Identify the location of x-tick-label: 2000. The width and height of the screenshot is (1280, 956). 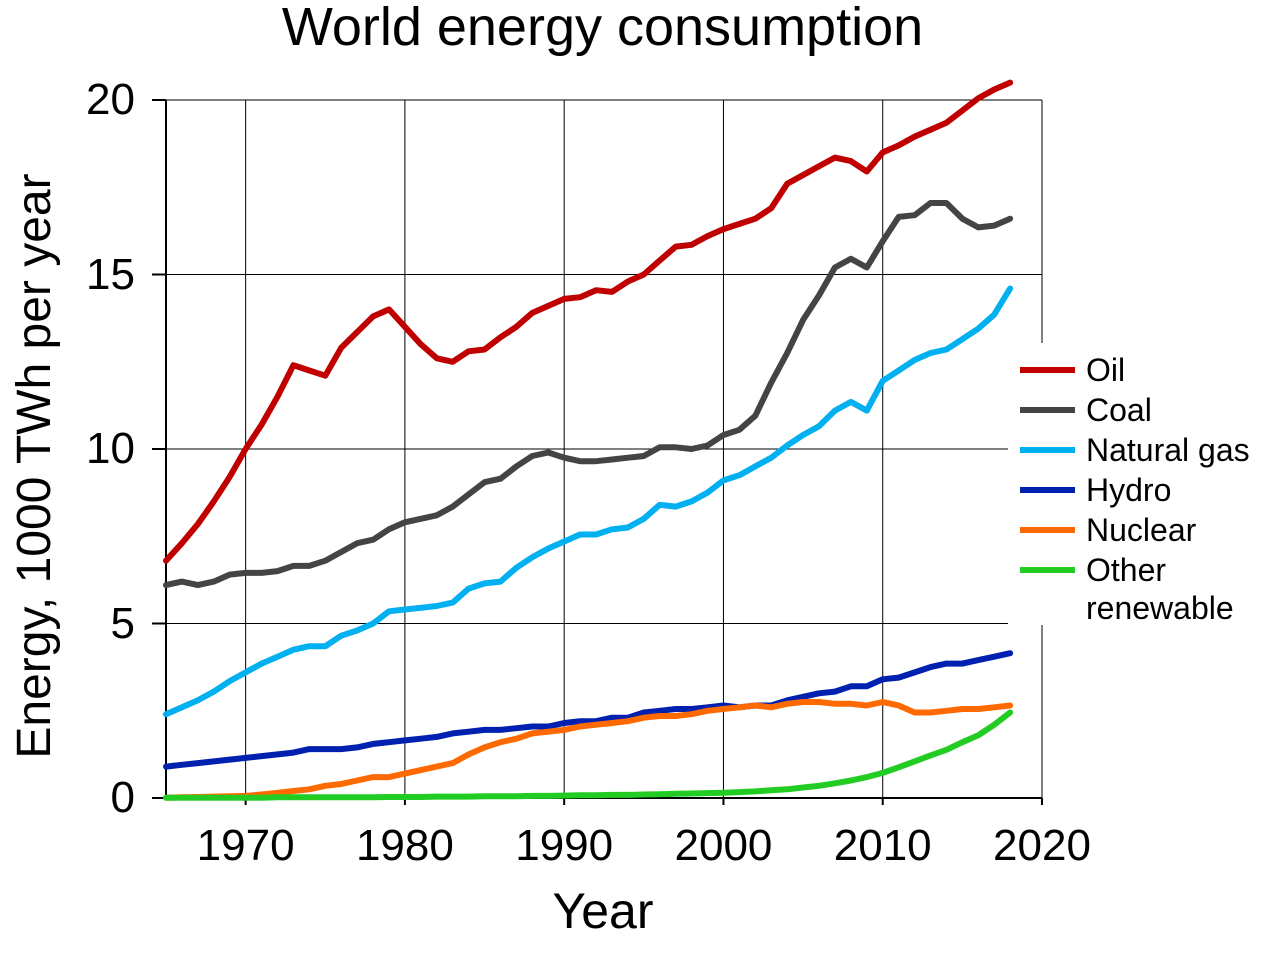
(723, 845).